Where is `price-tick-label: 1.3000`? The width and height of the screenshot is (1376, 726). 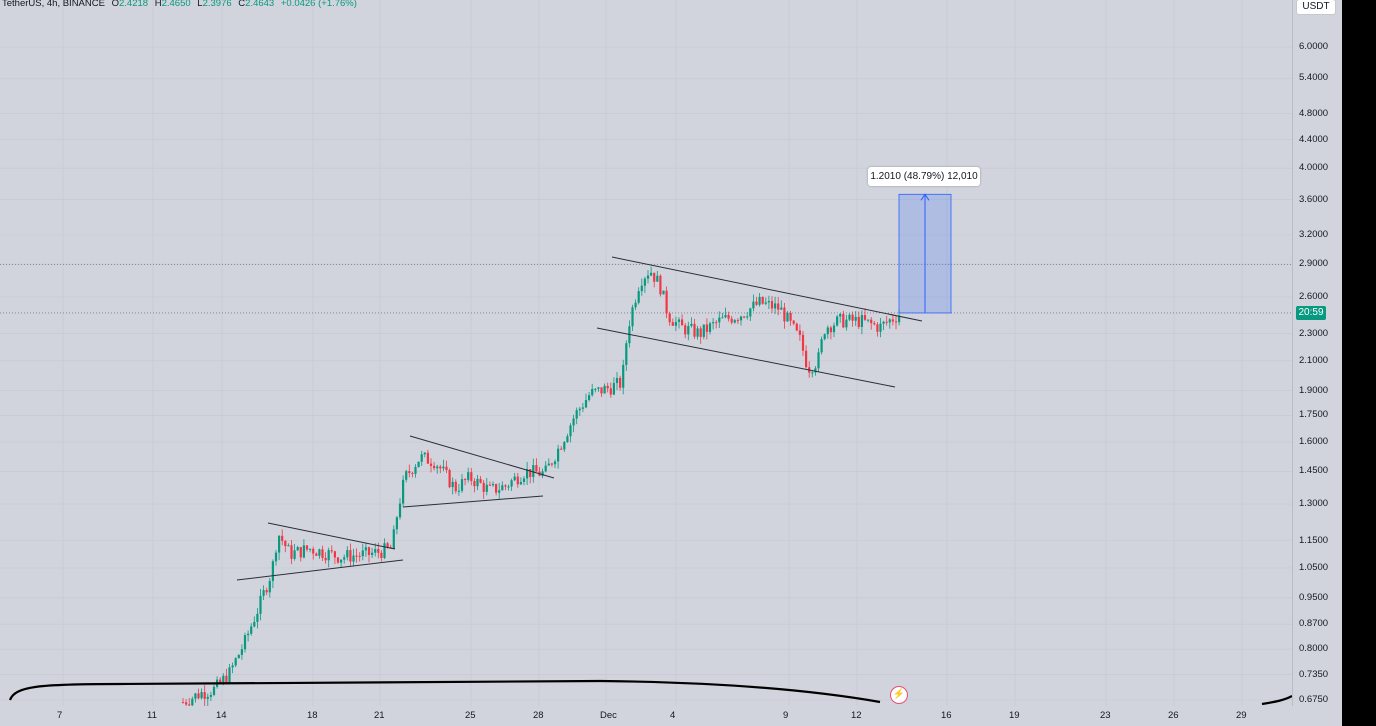
price-tick-label: 1.3000 is located at coordinates (1314, 504).